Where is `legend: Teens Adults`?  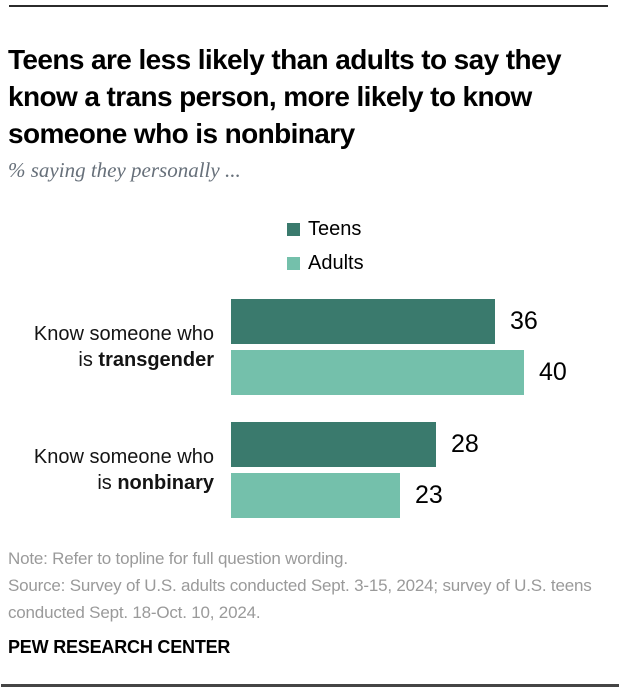 legend: Teens Adults is located at coordinates (325, 252).